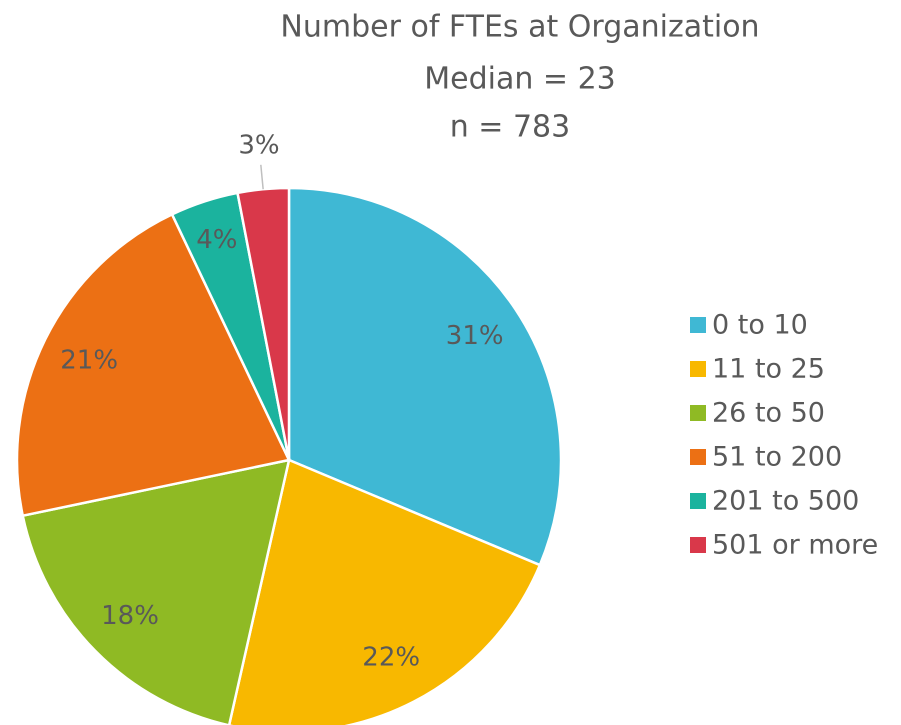 This screenshot has width=901, height=725. I want to click on data-label: 31%, so click(475, 336).